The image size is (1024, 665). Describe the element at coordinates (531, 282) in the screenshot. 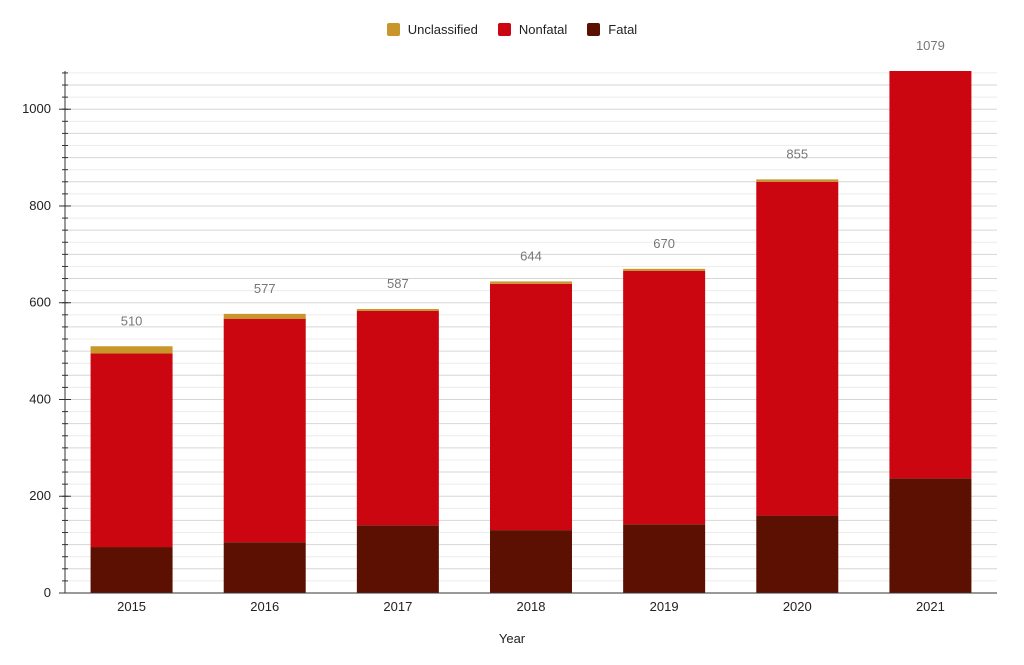

I see `bar-unclassified-2018` at that location.